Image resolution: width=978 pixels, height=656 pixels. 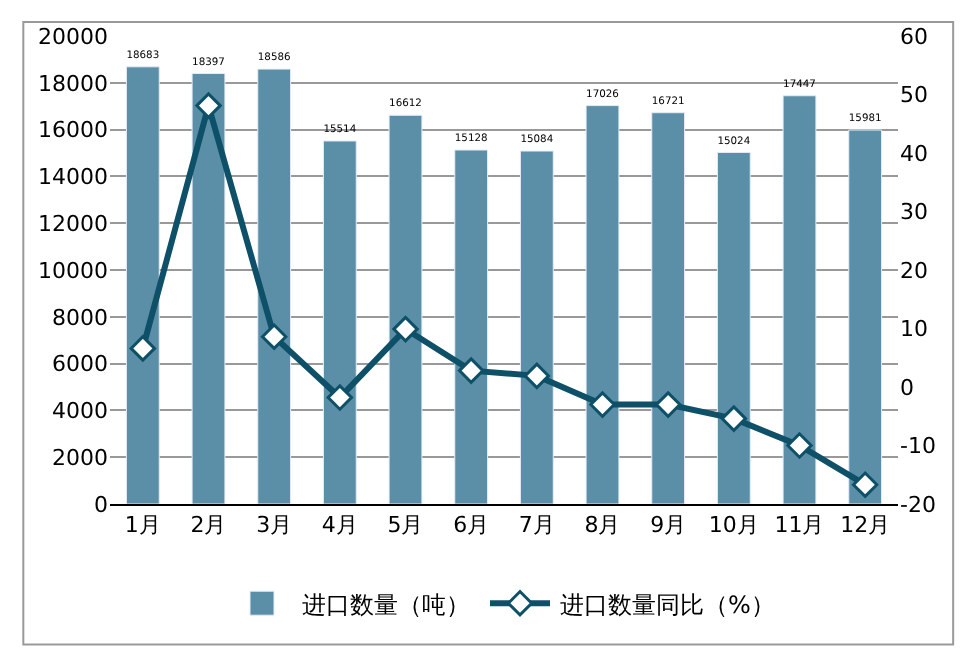 I want to click on x-tick-label: 8月, so click(x=602, y=525).